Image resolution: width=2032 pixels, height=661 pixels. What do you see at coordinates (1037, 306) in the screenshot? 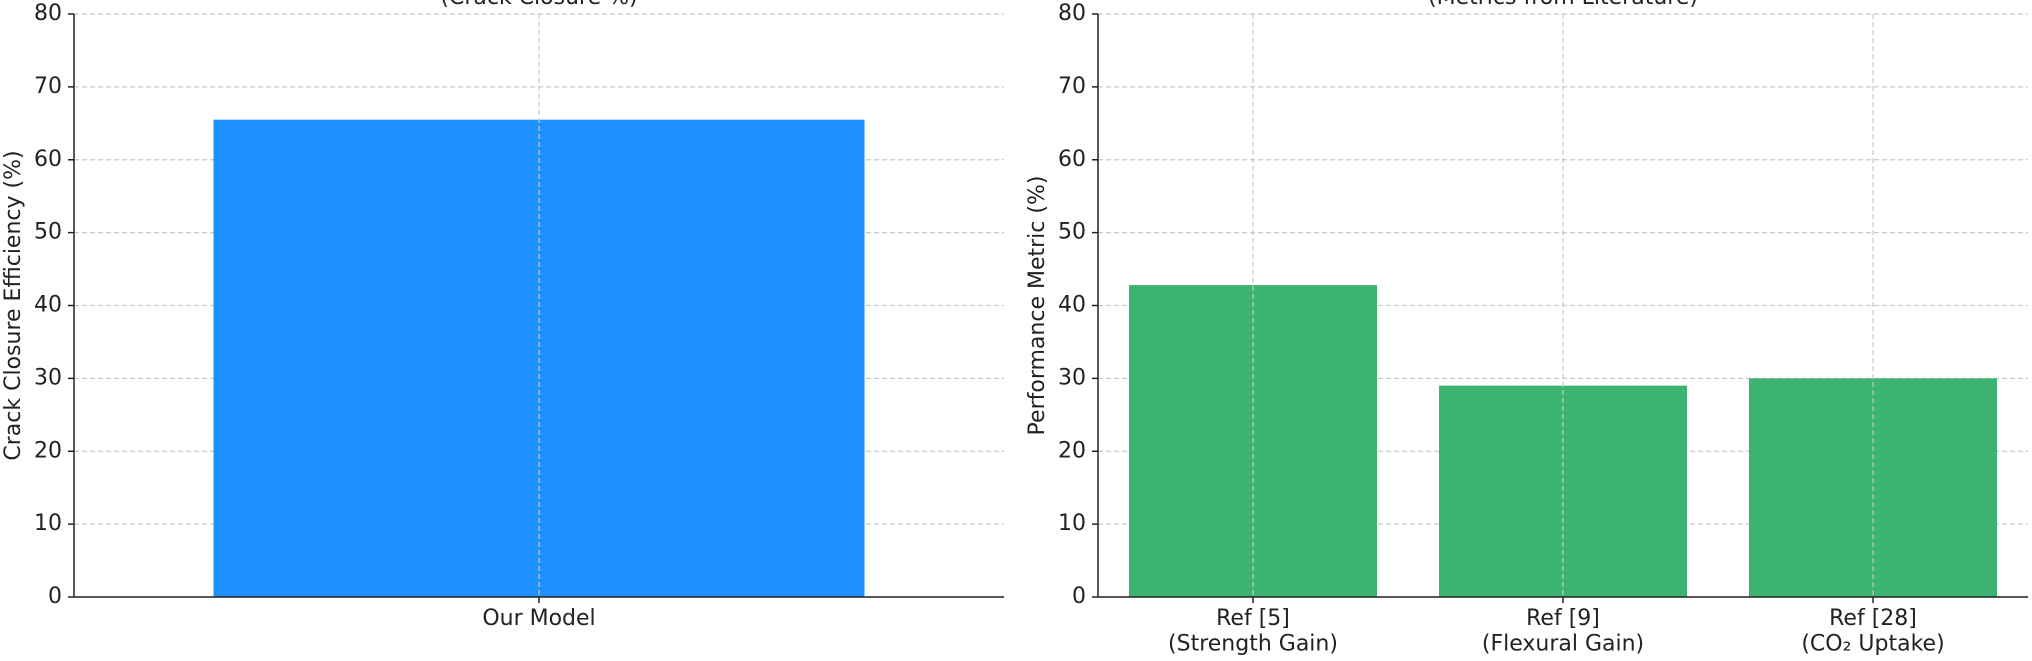
I see `y-axis-label: Performance Metric (%)` at bounding box center [1037, 306].